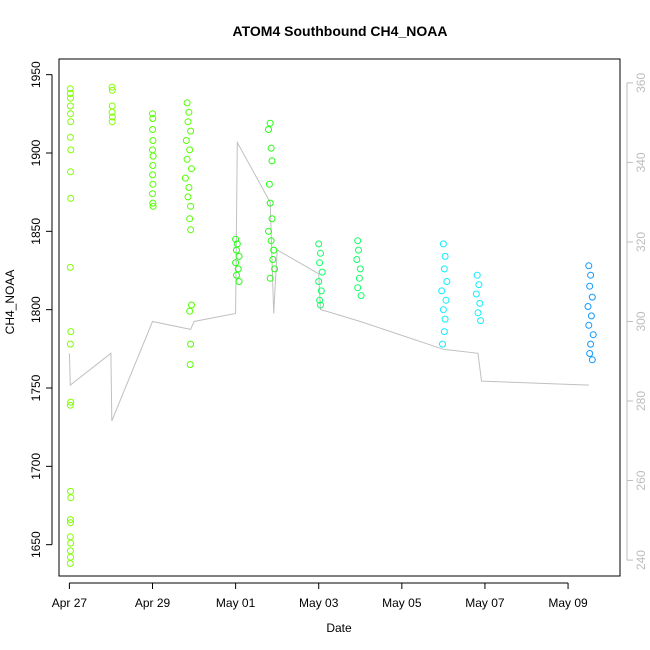  Describe the element at coordinates (36, 74) in the screenshot. I see `y-tick-label: 1950` at that location.